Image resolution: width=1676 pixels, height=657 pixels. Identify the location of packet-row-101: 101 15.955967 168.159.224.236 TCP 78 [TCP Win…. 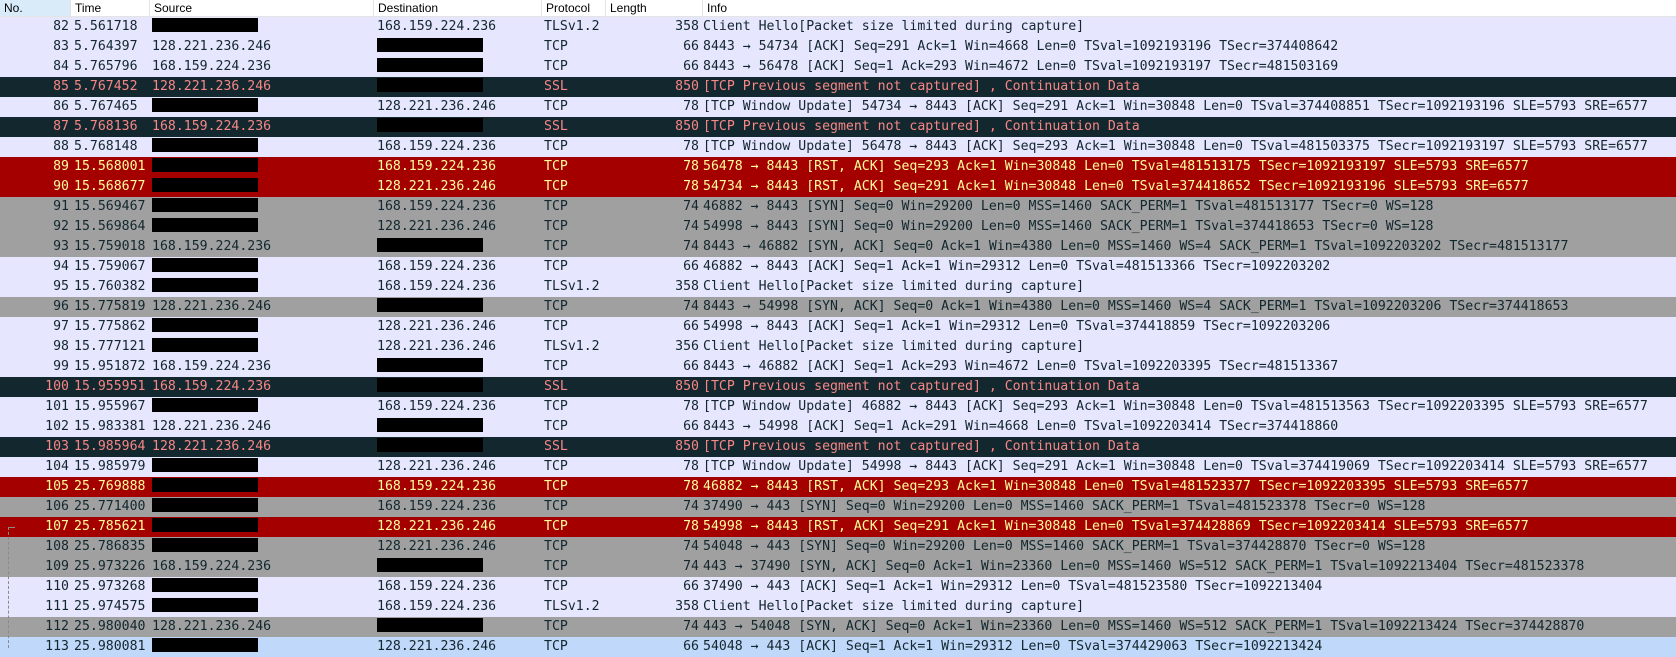
(838, 407).